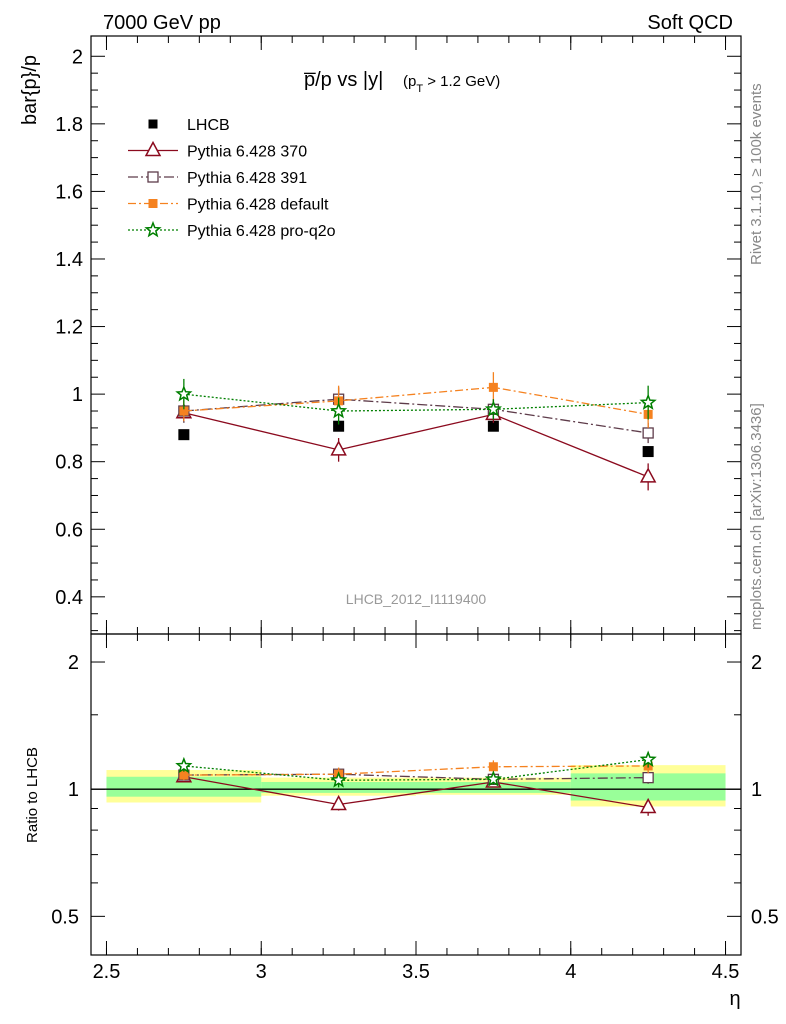  I want to click on pq2o-series, so click(416, 401).